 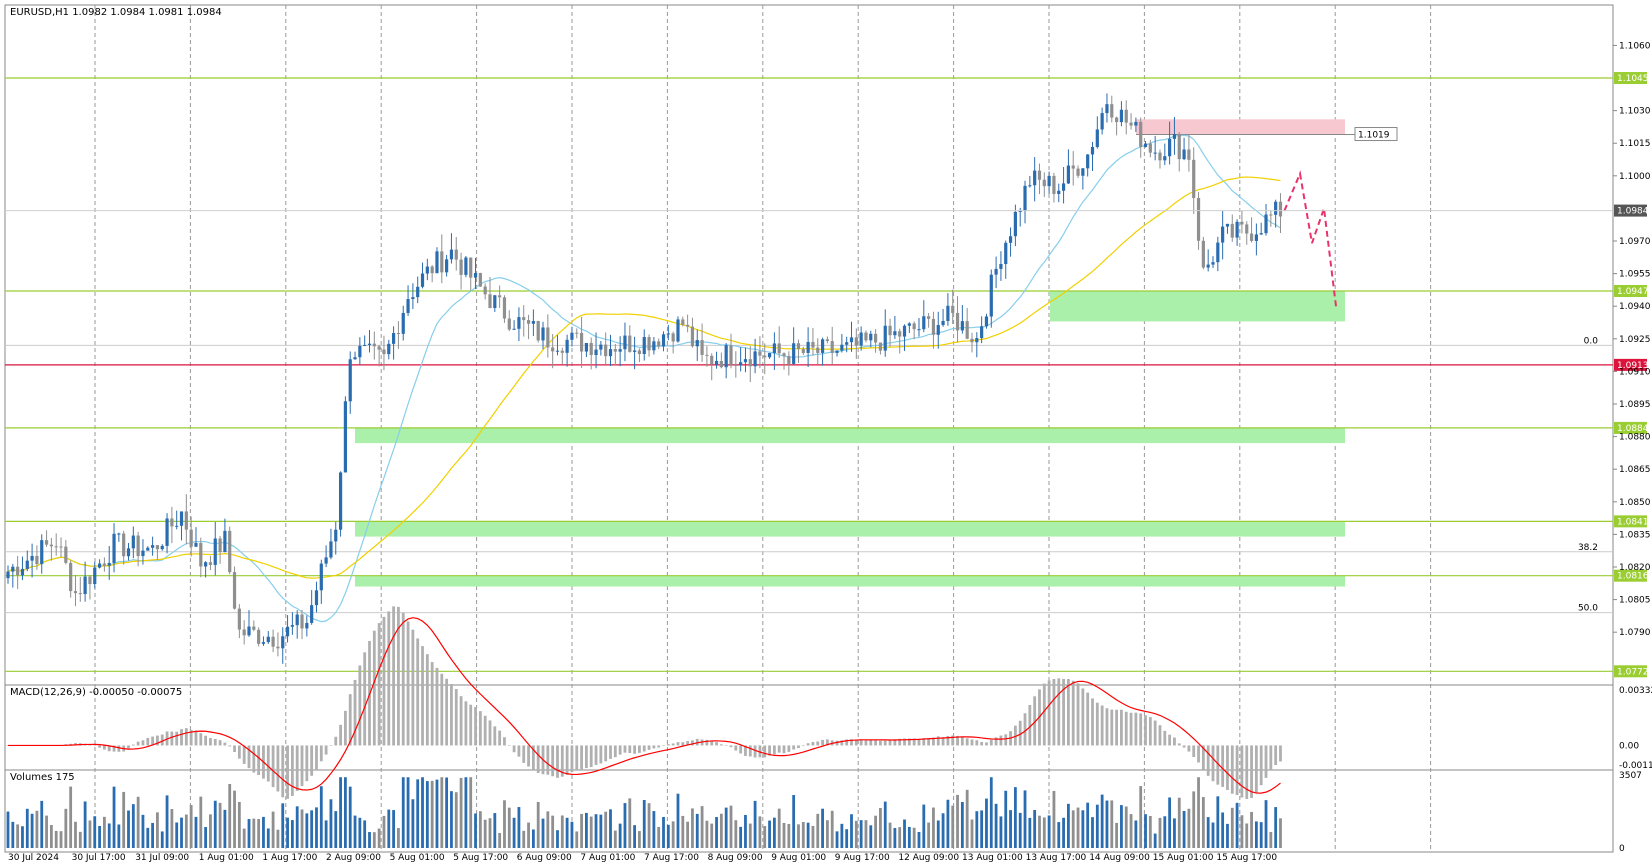 I want to click on projection-line, so click(x=1310, y=238).